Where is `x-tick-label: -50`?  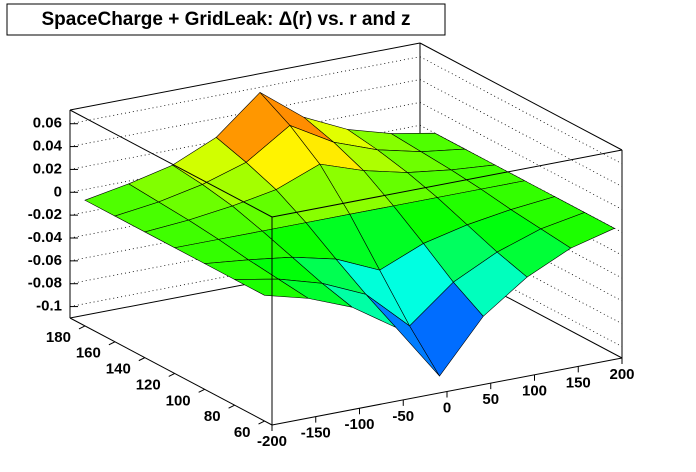 x-tick-label: -50 is located at coordinates (403, 416).